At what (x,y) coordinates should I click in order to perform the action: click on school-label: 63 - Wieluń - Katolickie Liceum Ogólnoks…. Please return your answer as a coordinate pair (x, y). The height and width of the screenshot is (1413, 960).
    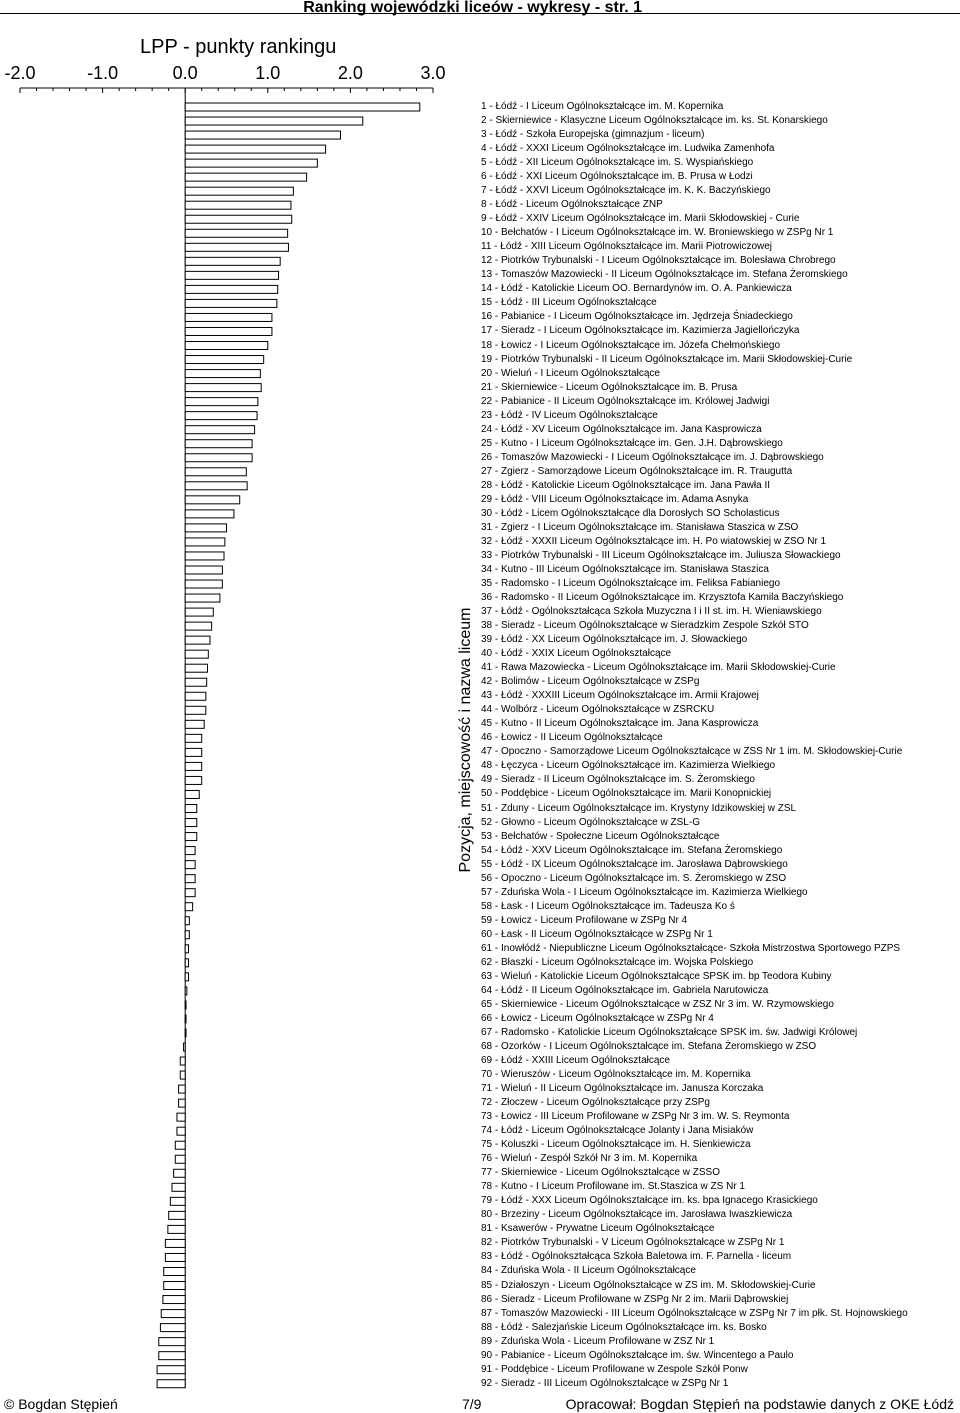
    Looking at the image, I should click on (656, 976).